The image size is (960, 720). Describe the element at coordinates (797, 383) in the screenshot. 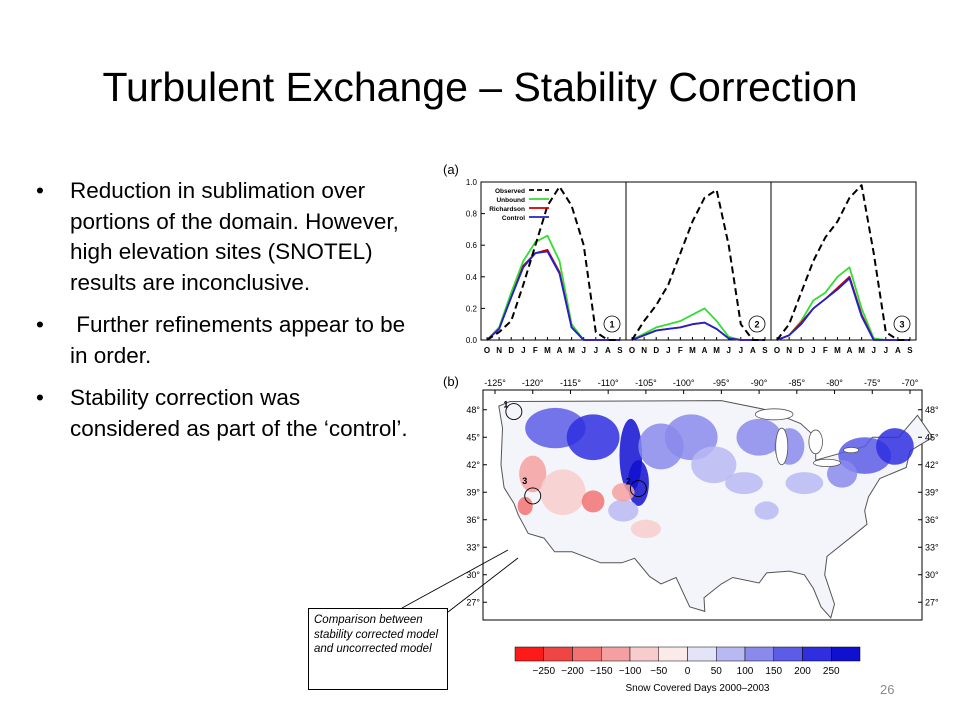

I see `lon-tick-label: -85°` at that location.